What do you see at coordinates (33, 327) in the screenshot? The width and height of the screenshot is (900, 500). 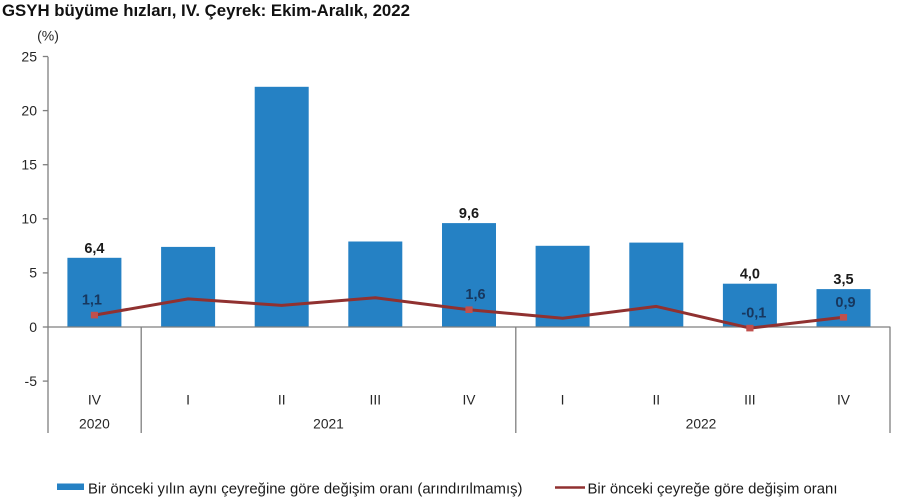 I see `svg-text: 0` at bounding box center [33, 327].